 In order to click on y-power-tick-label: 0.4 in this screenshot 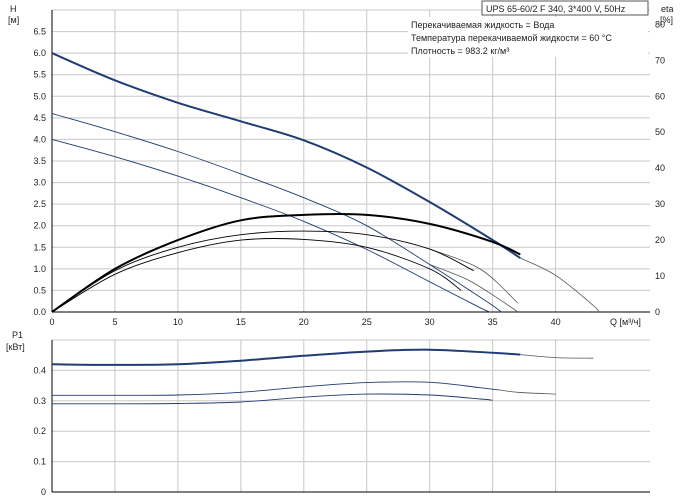, I will do `click(39, 370)`.